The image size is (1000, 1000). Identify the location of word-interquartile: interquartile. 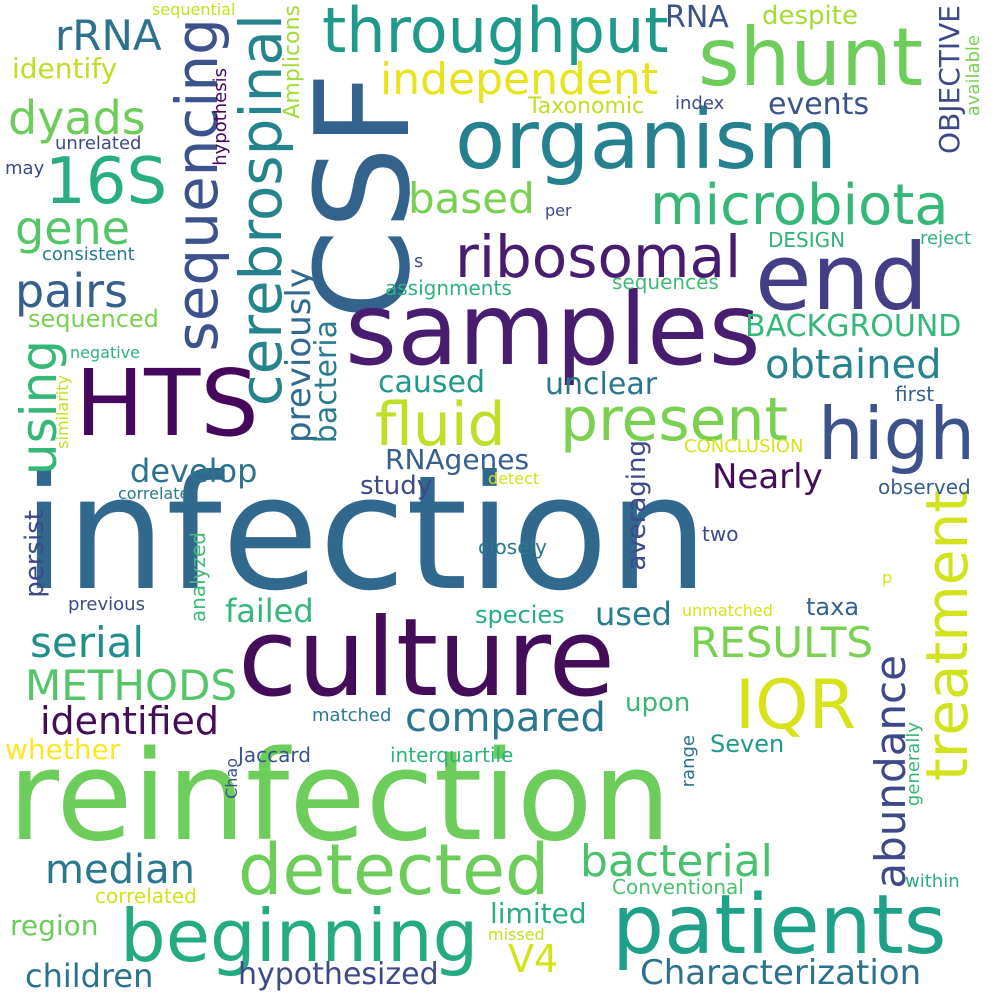
(452, 755).